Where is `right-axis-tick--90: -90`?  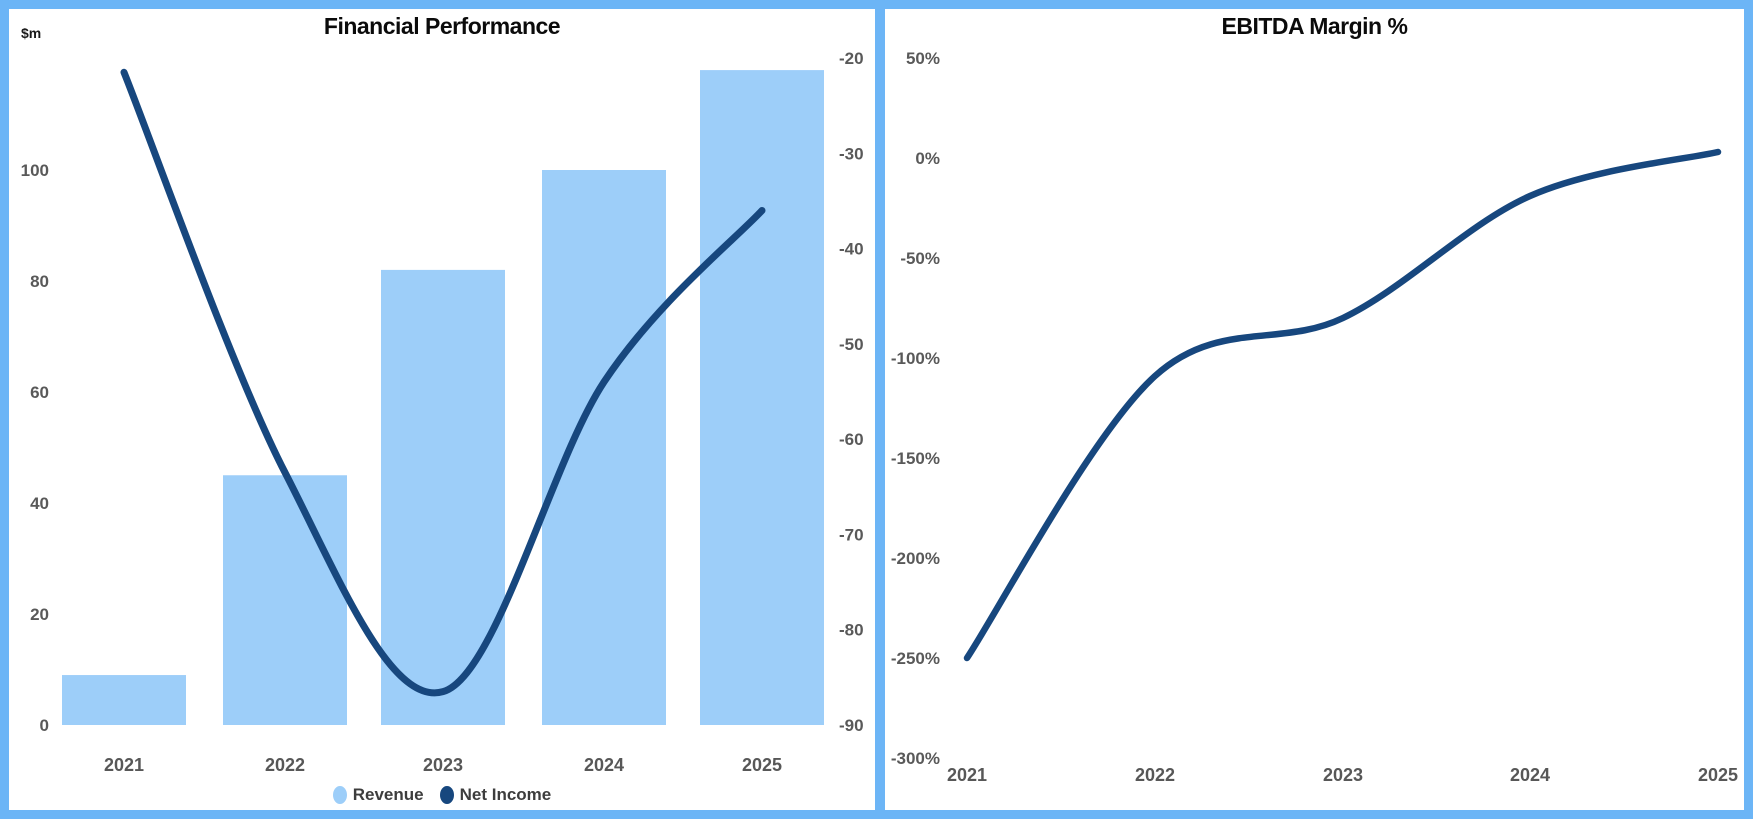 right-axis-tick--90: -90 is located at coordinates (851, 725).